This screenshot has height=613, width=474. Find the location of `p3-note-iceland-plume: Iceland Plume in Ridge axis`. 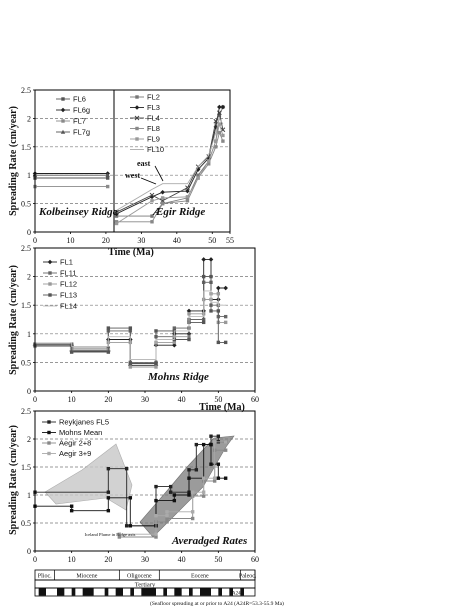

p3-note-iceland-plume: Iceland Plume in Ridge axis is located at coordinates (110, 534).